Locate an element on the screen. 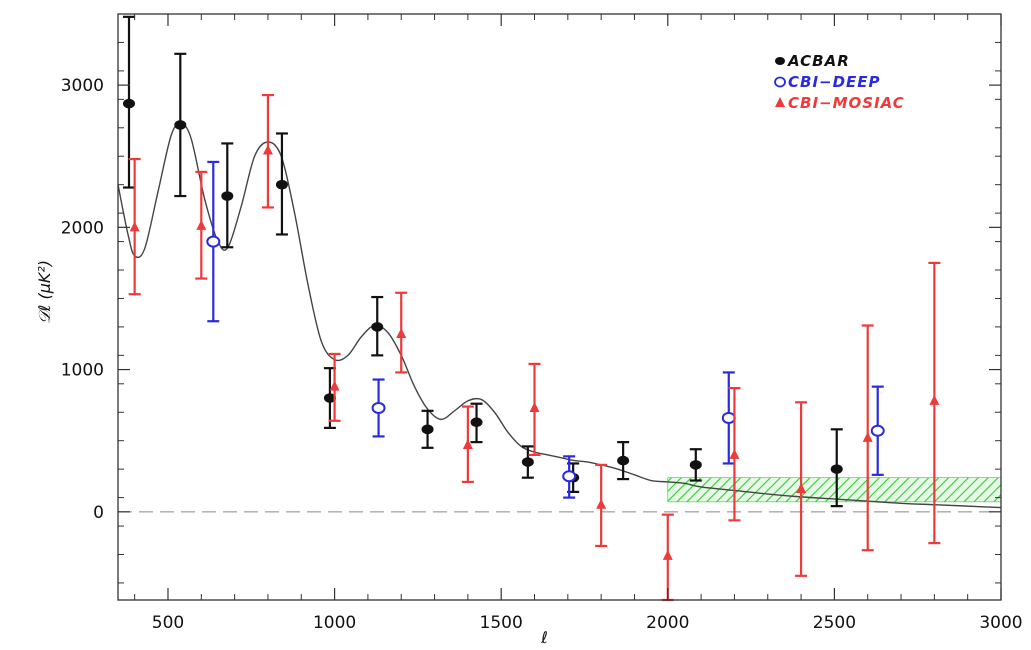 The width and height of the screenshot is (1031, 650). x-tick-label: 1500 is located at coordinates (501, 623).